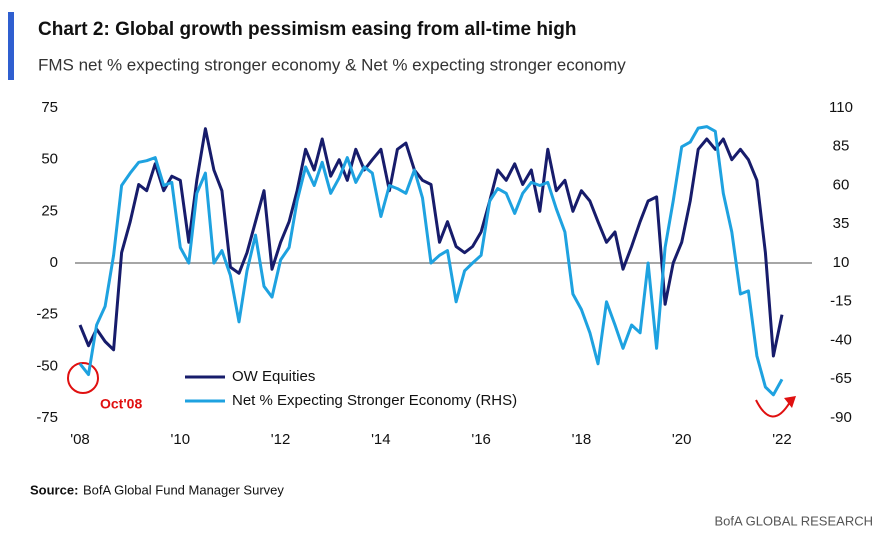  I want to click on annotation-arrow, so click(773, 408).